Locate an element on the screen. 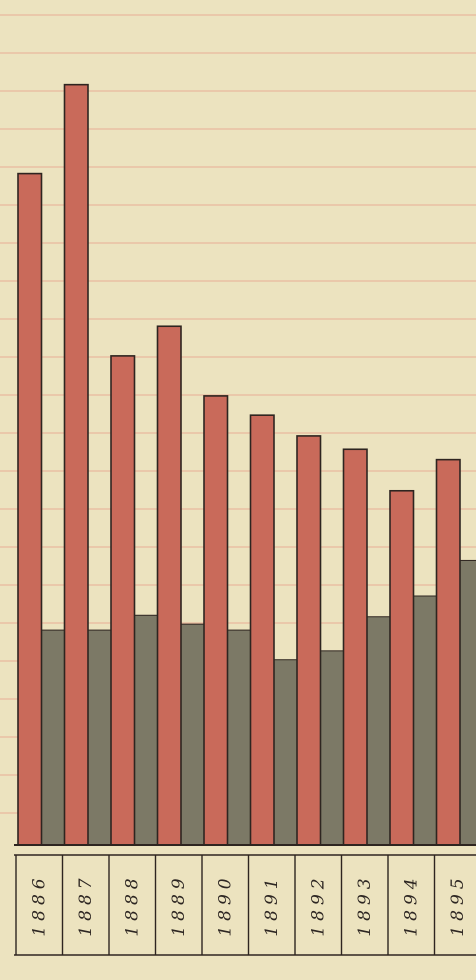 This screenshot has width=476, height=980. category-axis: 1886 1887 1888 1889 1890 1891 1892 1893 1894 1895 is located at coordinates (245, 900).